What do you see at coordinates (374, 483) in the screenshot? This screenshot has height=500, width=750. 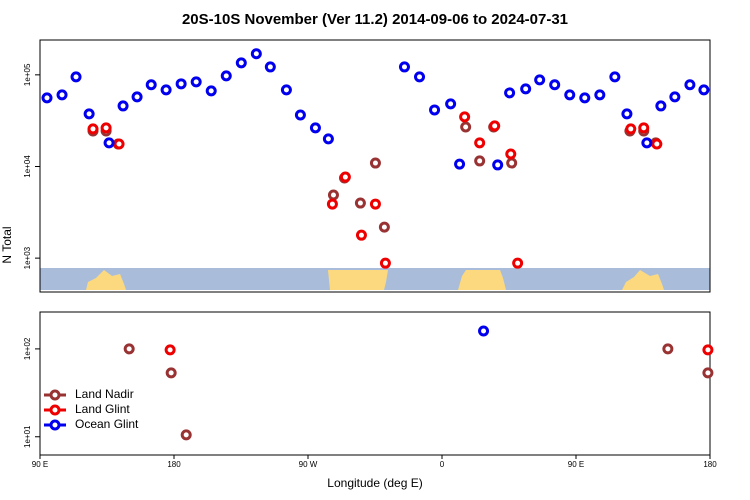 I see `x-axis-label: Longitude (deg E)` at bounding box center [374, 483].